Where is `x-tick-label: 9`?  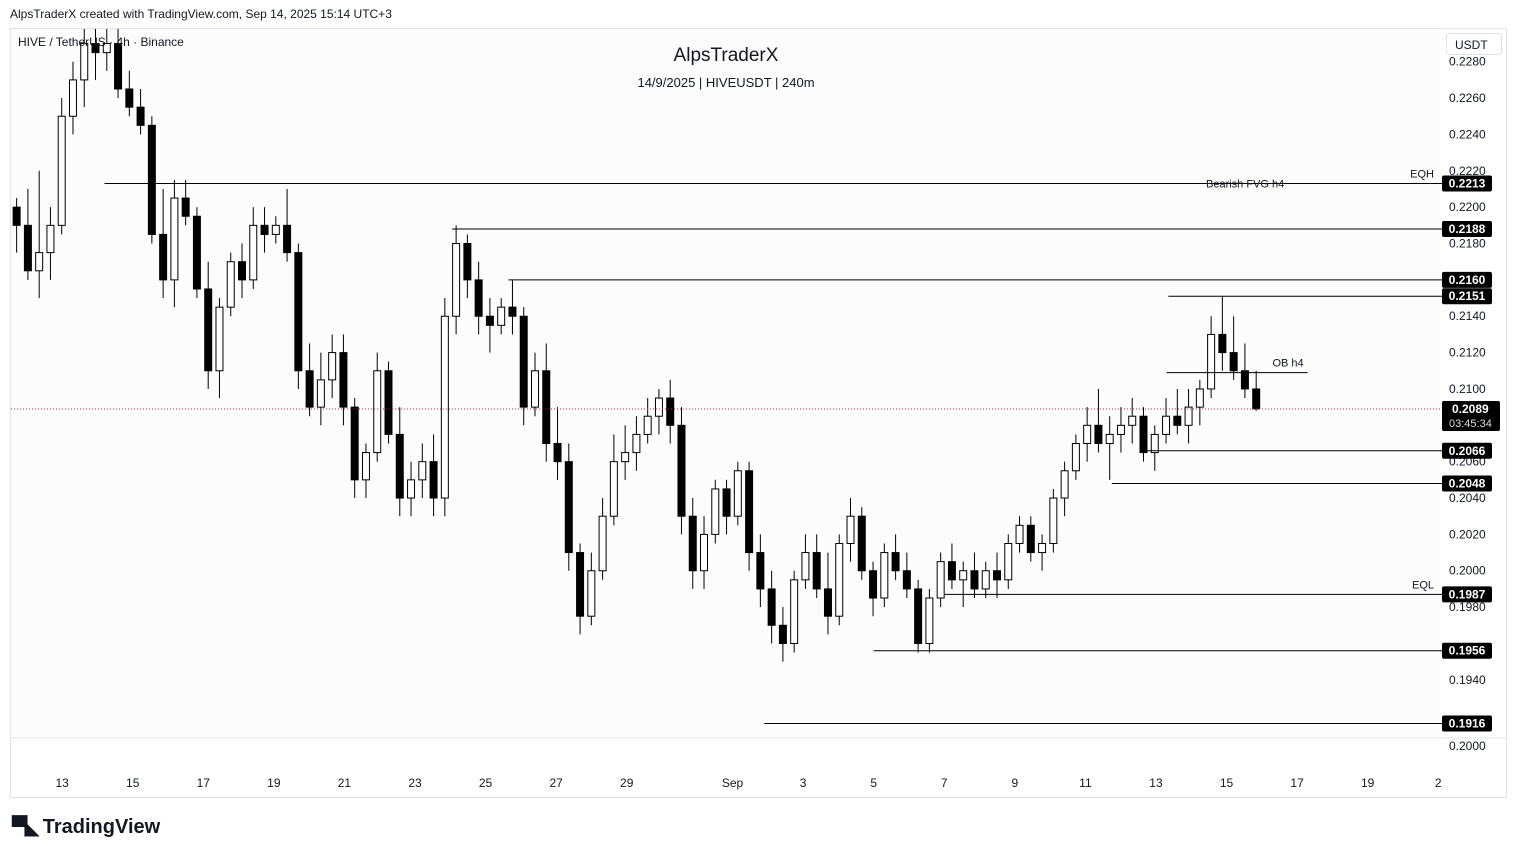 x-tick-label: 9 is located at coordinates (1014, 783).